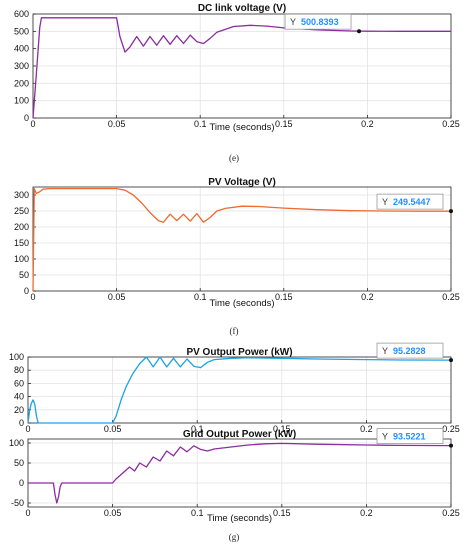 Image resolution: width=469 pixels, height=550 pixels. Describe the element at coordinates (24, 275) in the screenshot. I see `y-tick-label-1: 50` at that location.